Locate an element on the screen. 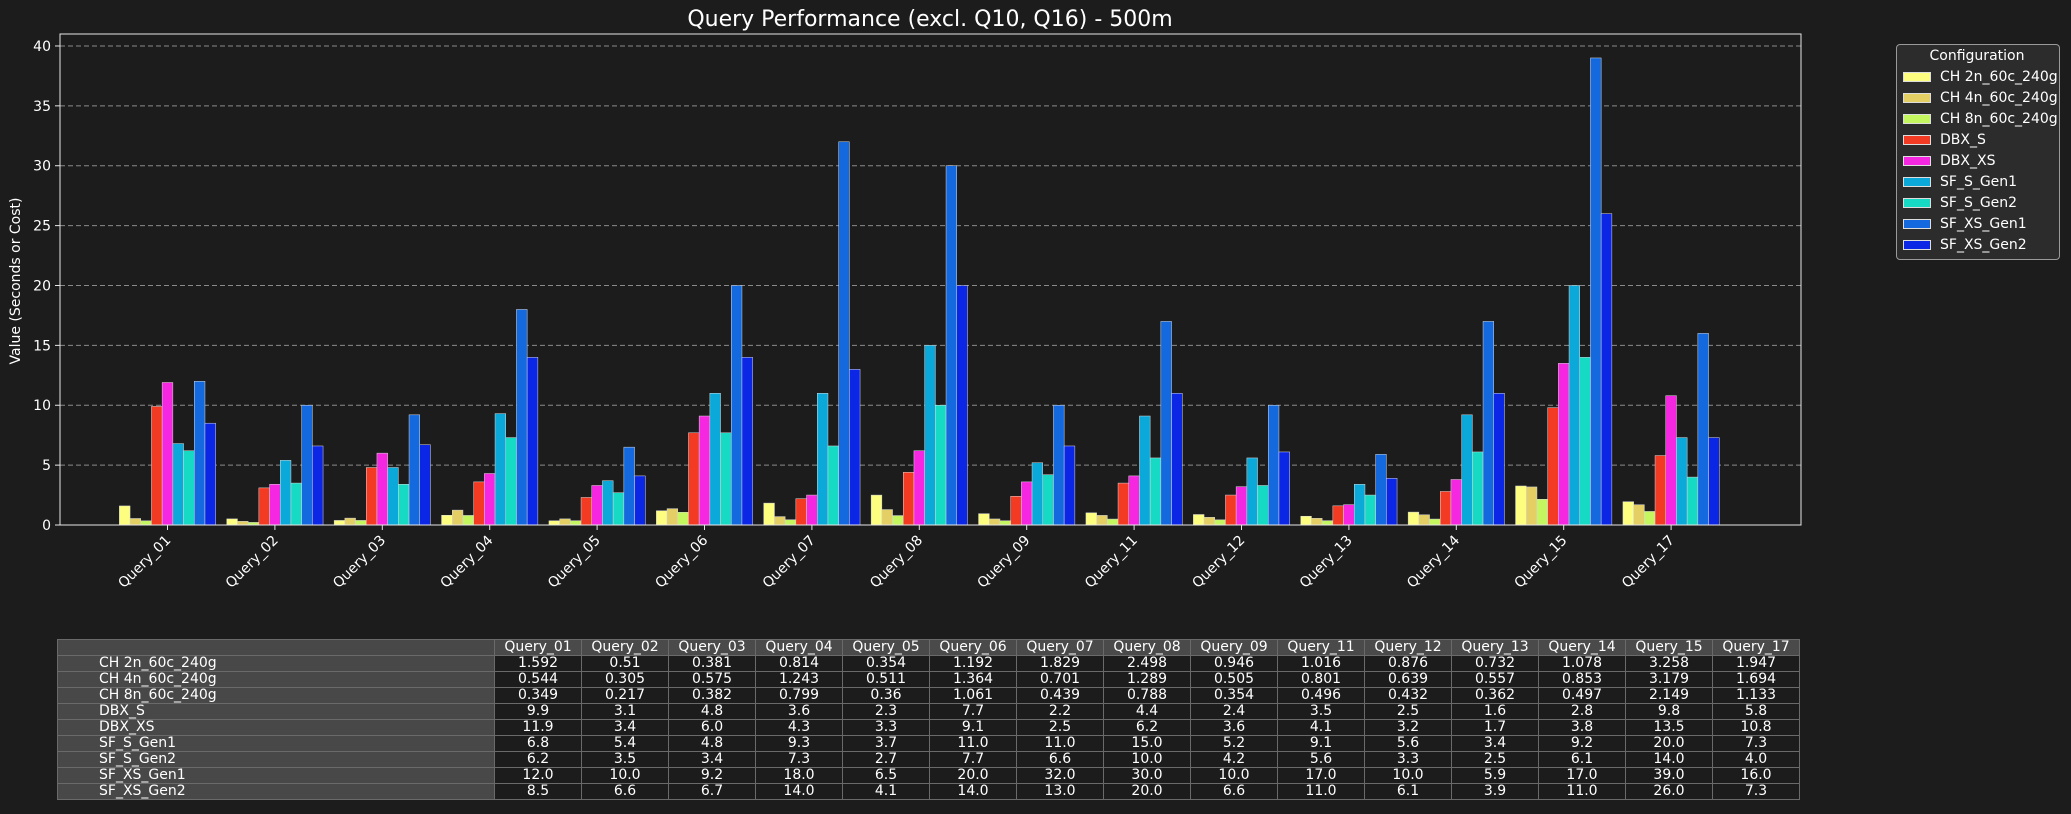  table-cell: 0.439 is located at coordinates (1060, 695).